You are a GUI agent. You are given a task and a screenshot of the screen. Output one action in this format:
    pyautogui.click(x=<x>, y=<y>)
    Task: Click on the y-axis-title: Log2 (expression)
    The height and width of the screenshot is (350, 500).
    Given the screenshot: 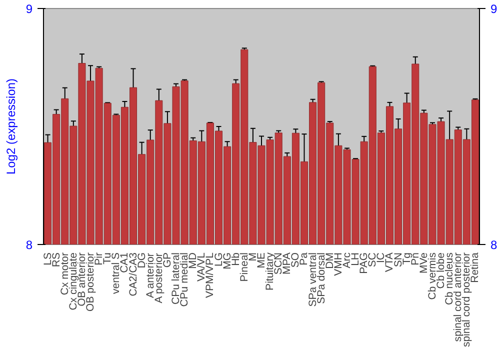 What is the action you would take?
    pyautogui.click(x=11, y=126)
    